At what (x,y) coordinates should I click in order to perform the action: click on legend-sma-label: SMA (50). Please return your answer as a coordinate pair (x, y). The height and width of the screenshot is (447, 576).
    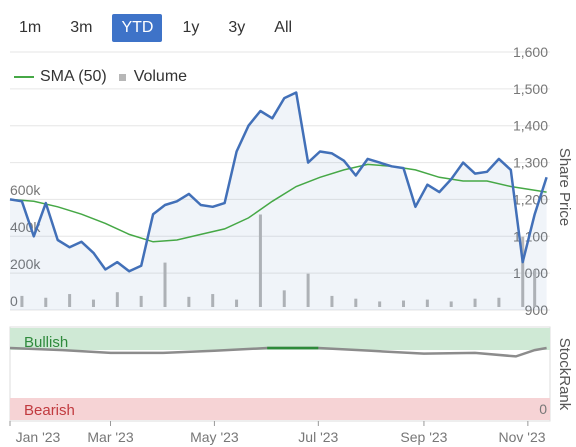
    Looking at the image, I should click on (73, 76).